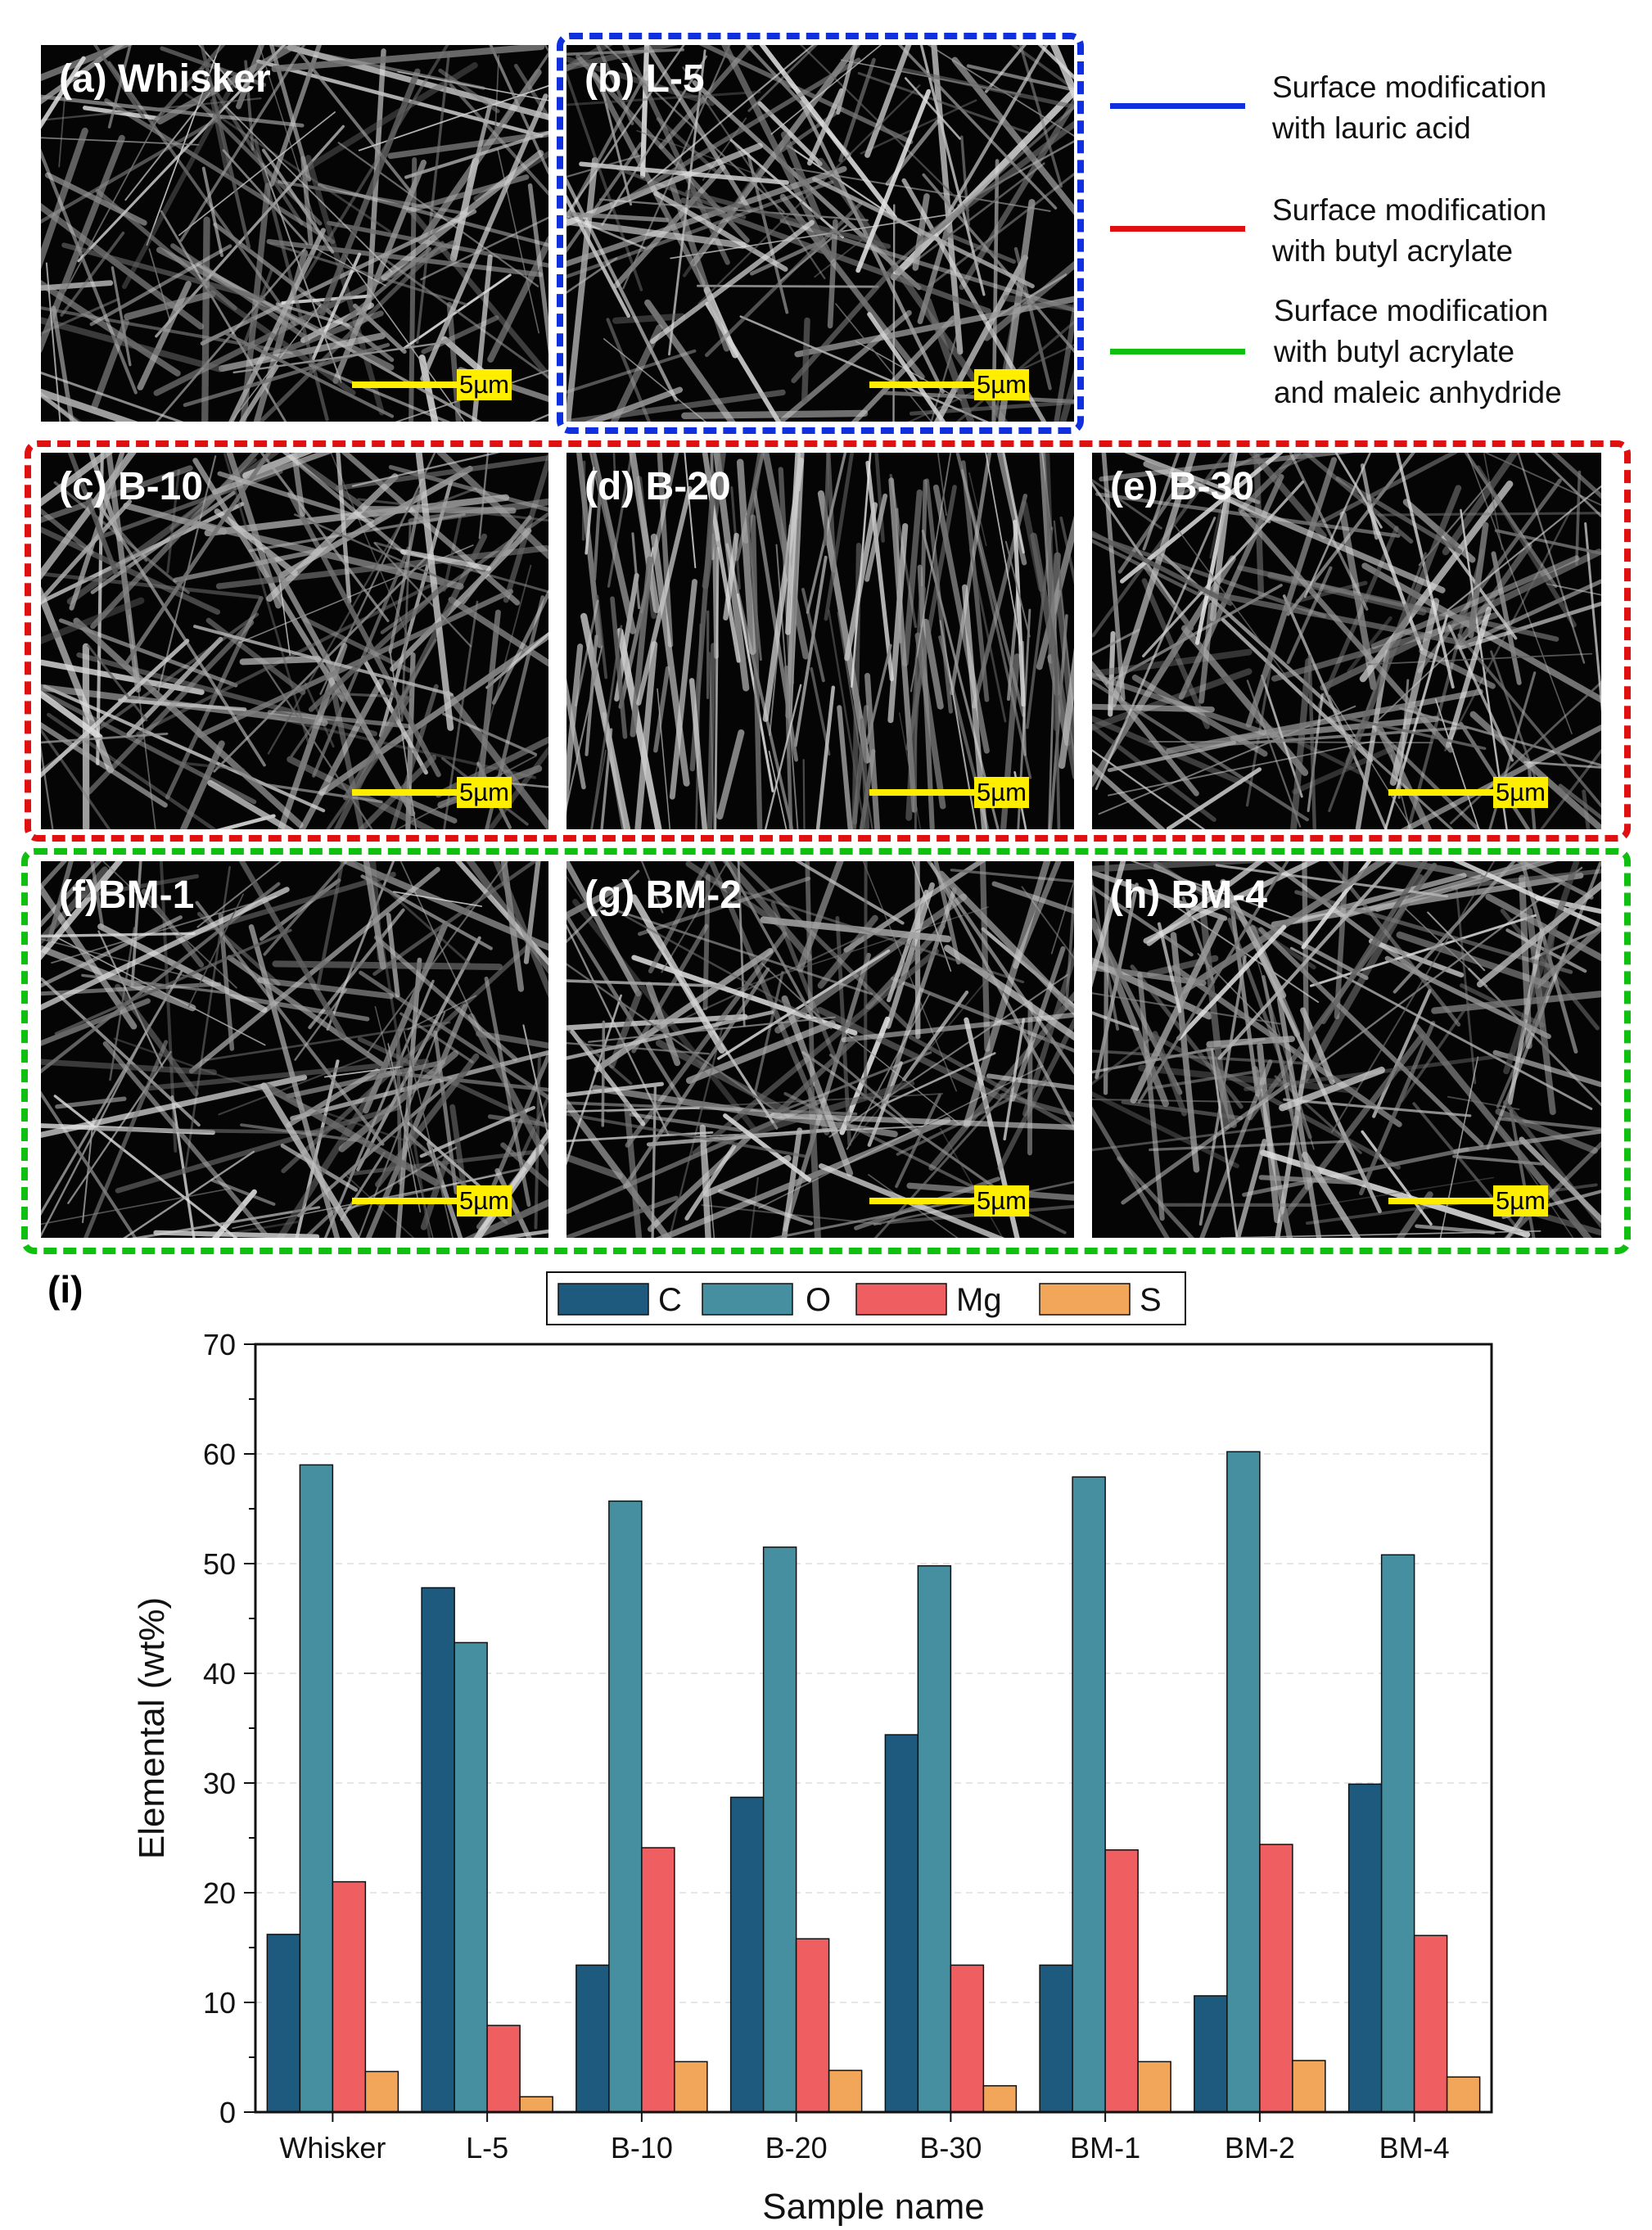 Image resolution: width=1652 pixels, height=2230 pixels. Describe the element at coordinates (1085, 1299) in the screenshot. I see `legend-swatch-S` at that location.